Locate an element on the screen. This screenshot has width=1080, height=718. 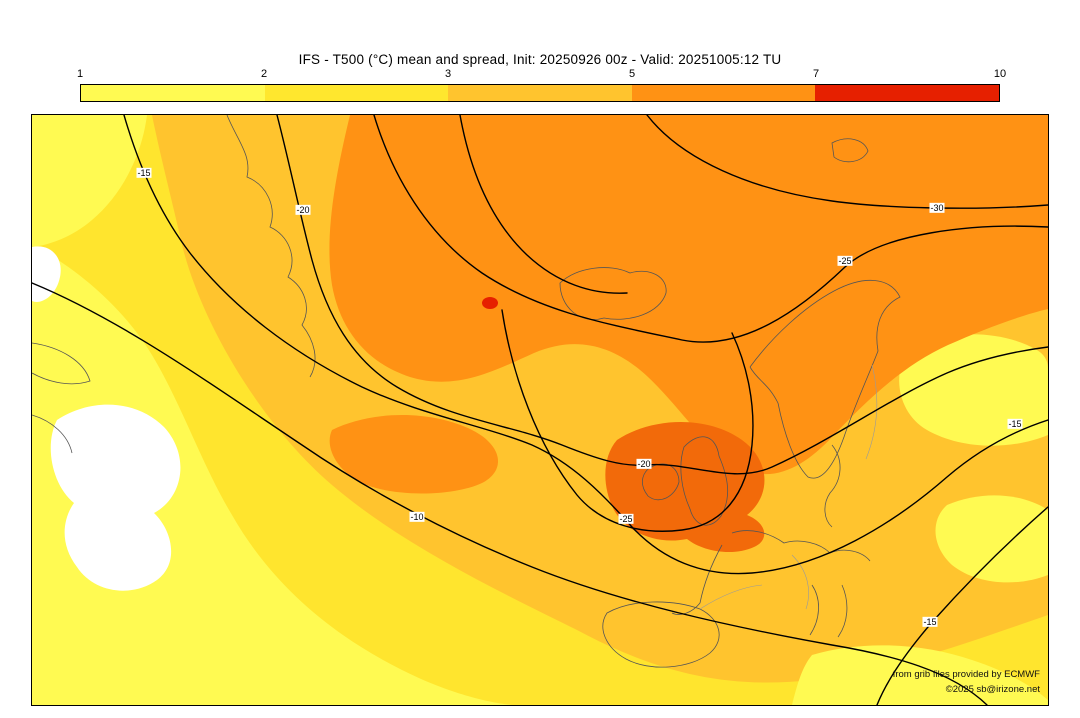
colorbar-tick-label: 1 is located at coordinates (80, 74).